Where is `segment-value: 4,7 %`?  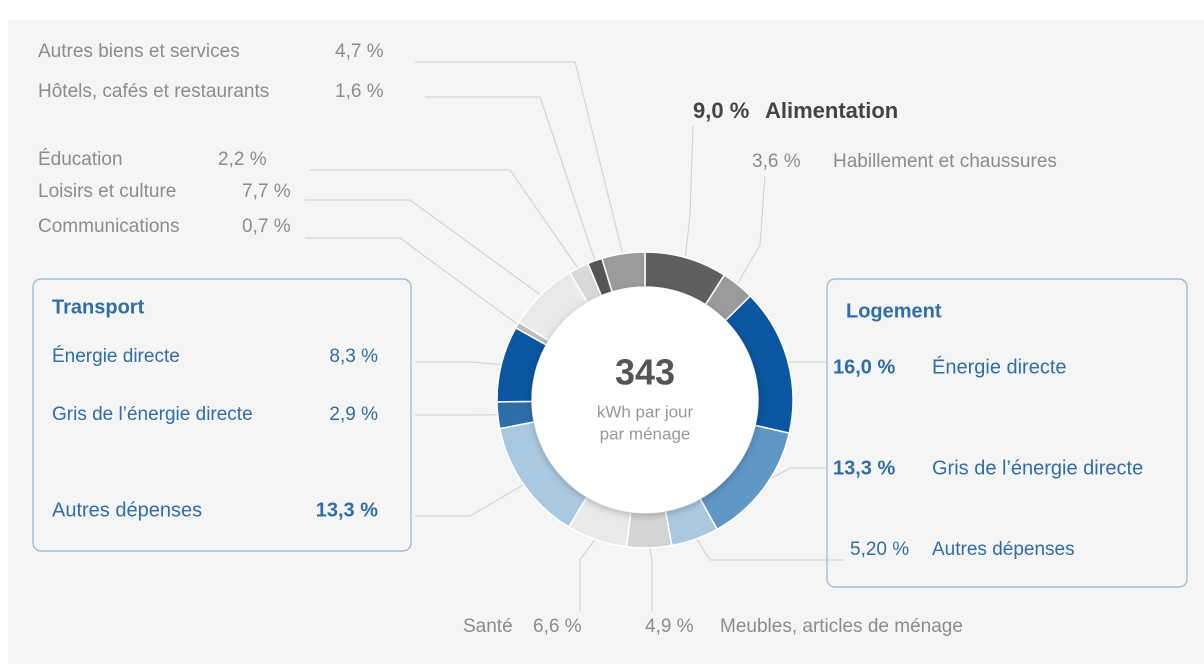 segment-value: 4,7 % is located at coordinates (359, 51).